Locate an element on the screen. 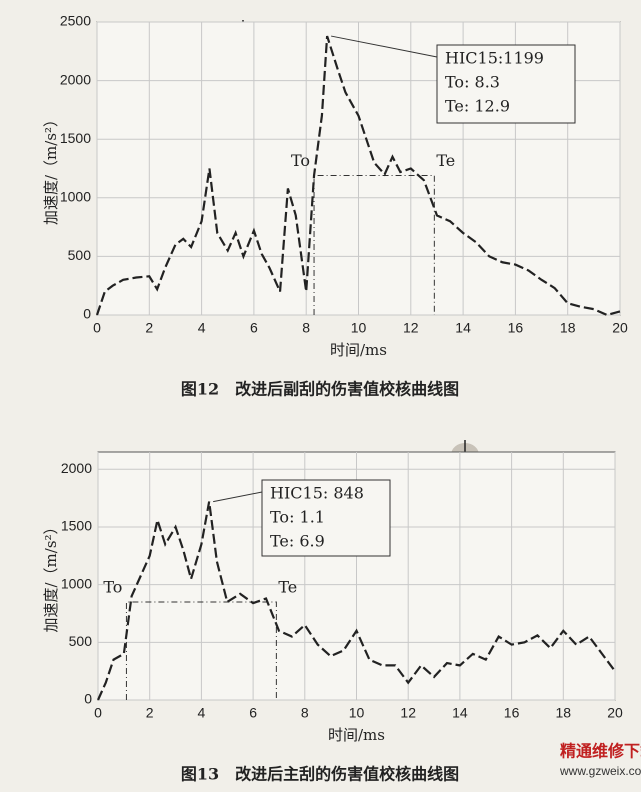 Image resolution: width=641 pixels, height=792 pixels. y-tick-label: 2500 is located at coordinates (75, 21).